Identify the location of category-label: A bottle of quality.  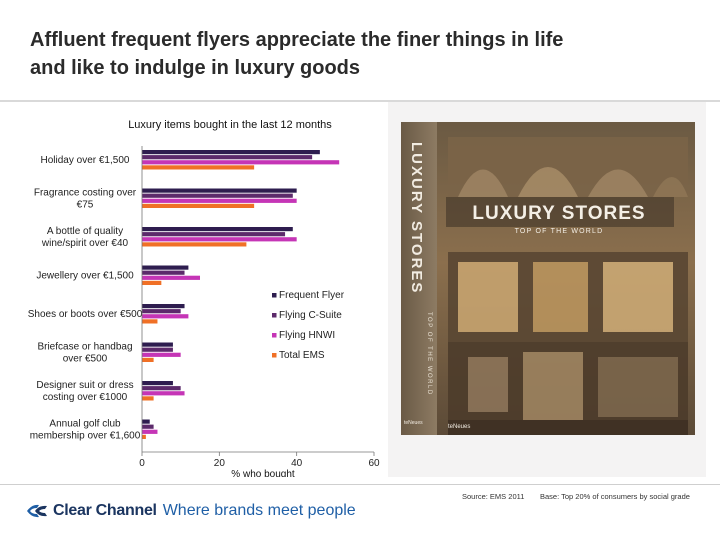
(85, 231).